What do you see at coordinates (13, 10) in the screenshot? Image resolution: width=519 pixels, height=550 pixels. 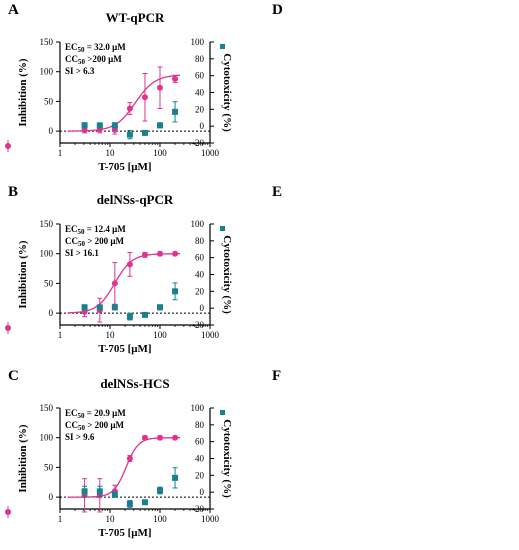 I see `panel-letter: A` at bounding box center [13, 10].